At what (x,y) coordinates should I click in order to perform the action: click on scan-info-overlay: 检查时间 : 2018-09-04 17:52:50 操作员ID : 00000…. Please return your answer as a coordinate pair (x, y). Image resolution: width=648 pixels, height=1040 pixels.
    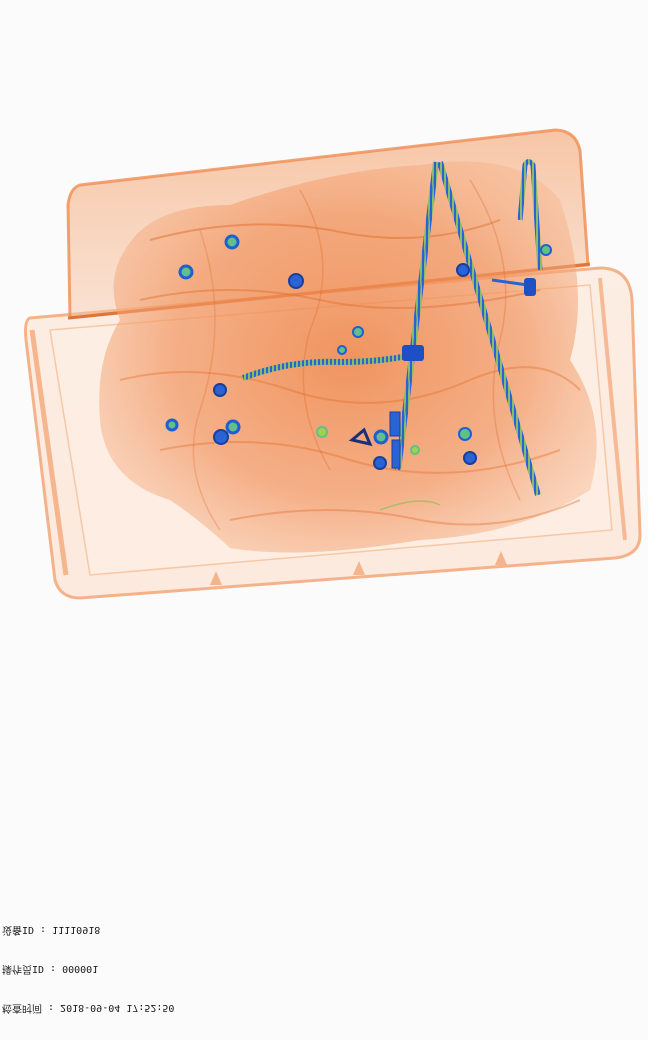
    Looking at the image, I should click on (132, 982).